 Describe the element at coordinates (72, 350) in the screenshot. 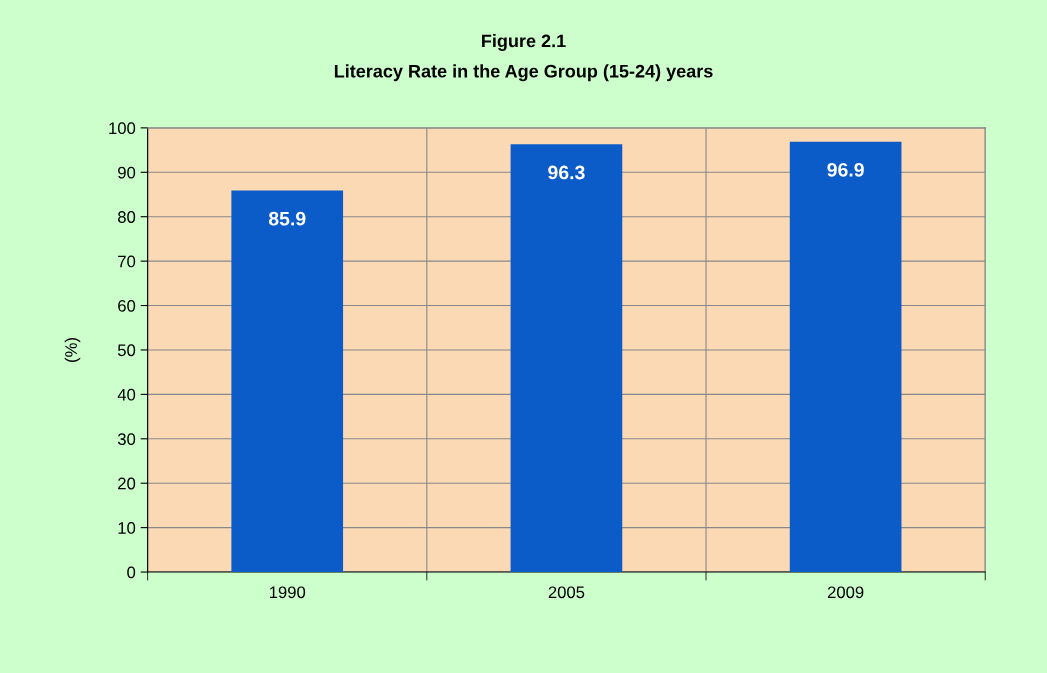

I see `y-axis-title: (%)` at that location.